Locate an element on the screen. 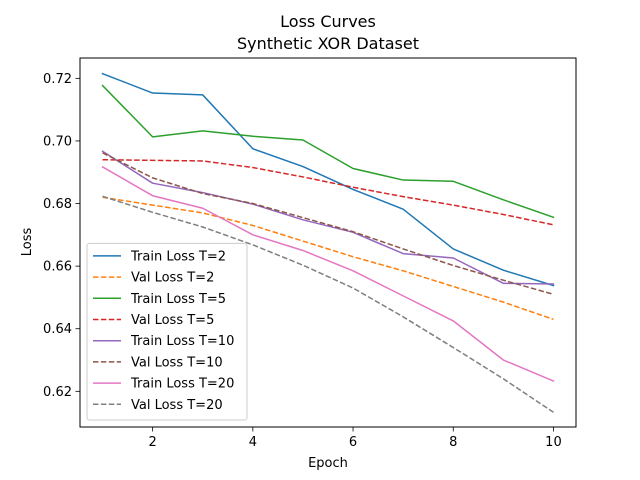  legend-box is located at coordinates (167, 331).